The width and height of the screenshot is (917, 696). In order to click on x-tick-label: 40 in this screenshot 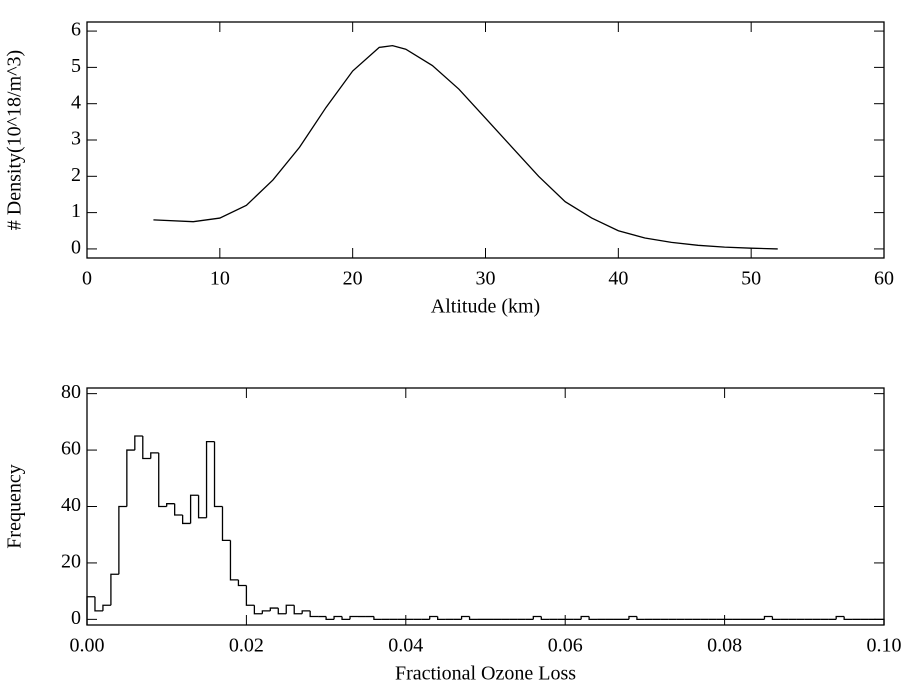, I will do `click(618, 279)`.